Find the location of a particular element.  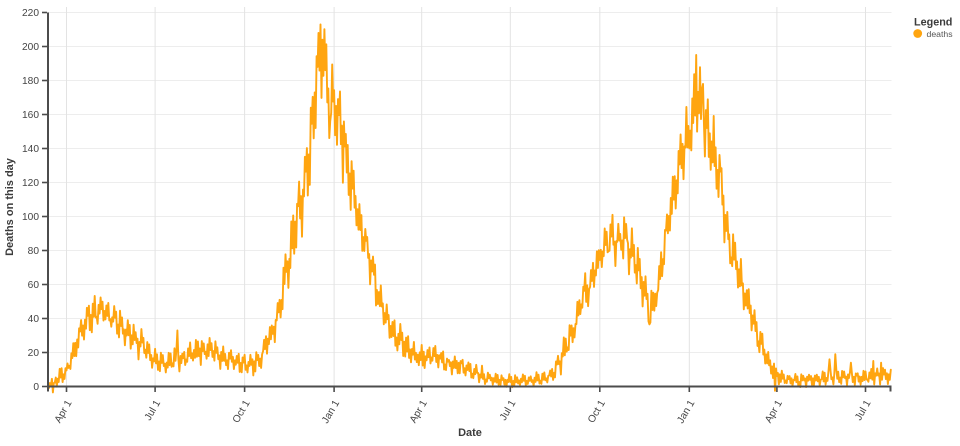

svg-text: deaths is located at coordinates (940, 34).